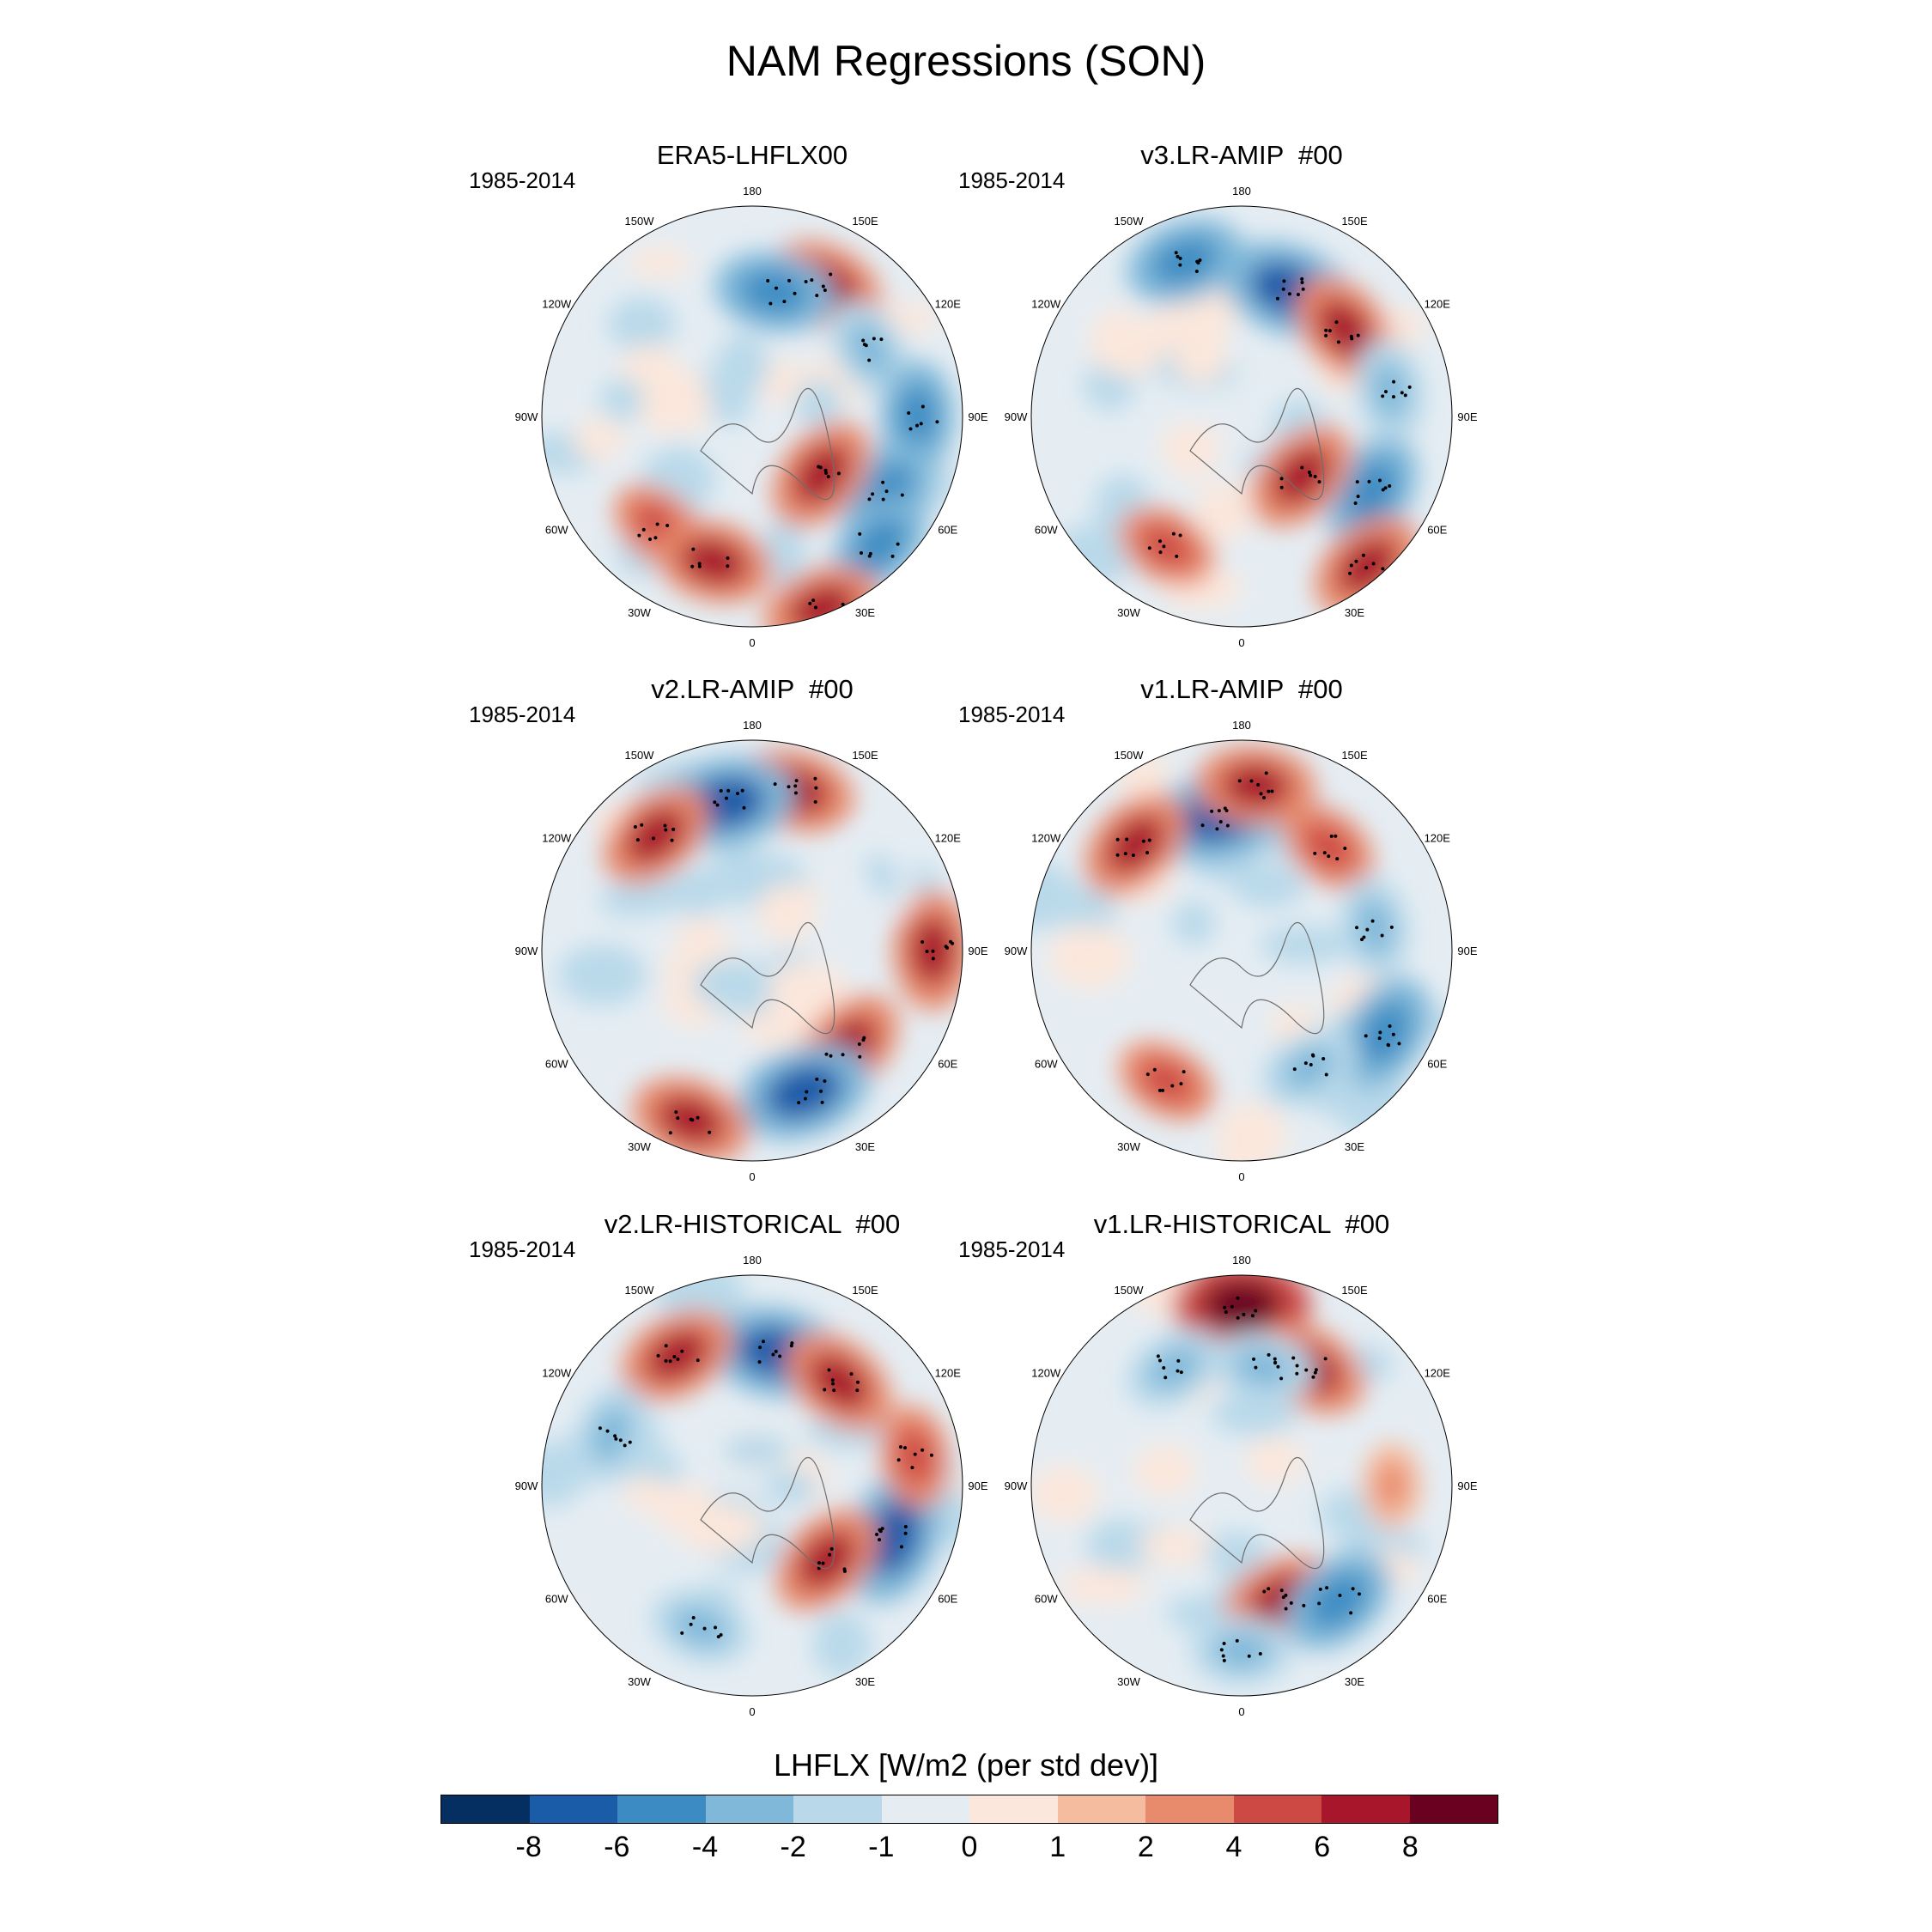 Image resolution: width=1932 pixels, height=1932 pixels. Describe the element at coordinates (1241, 1711) in the screenshot. I see `longitude-label: 0` at that location.